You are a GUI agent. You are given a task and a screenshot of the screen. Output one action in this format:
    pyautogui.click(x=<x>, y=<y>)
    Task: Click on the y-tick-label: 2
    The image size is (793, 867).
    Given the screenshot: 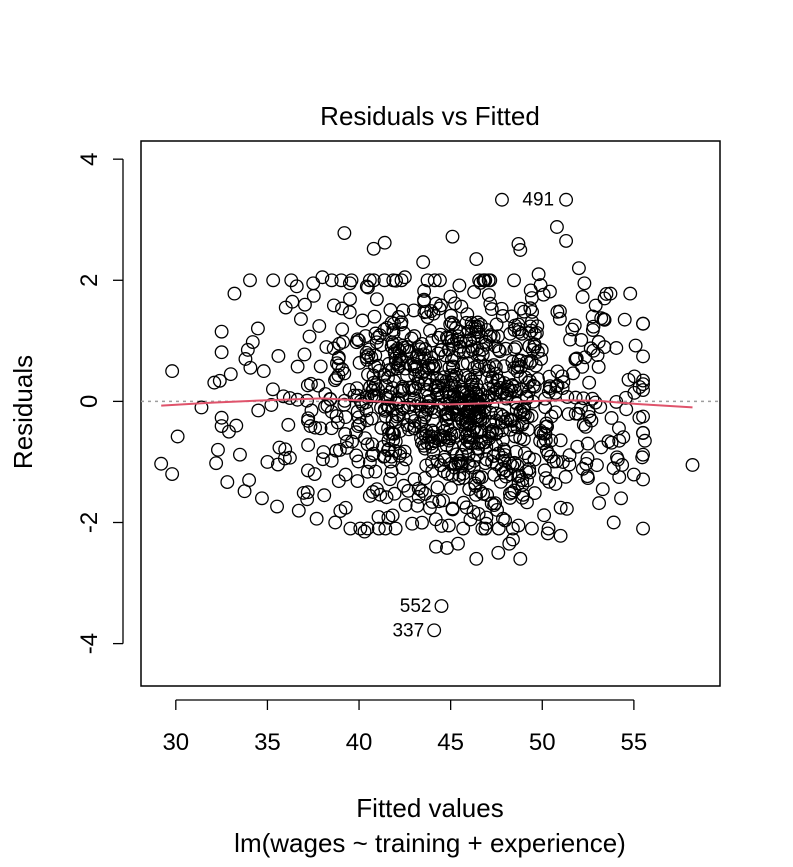 What is the action you would take?
    pyautogui.click(x=89, y=280)
    